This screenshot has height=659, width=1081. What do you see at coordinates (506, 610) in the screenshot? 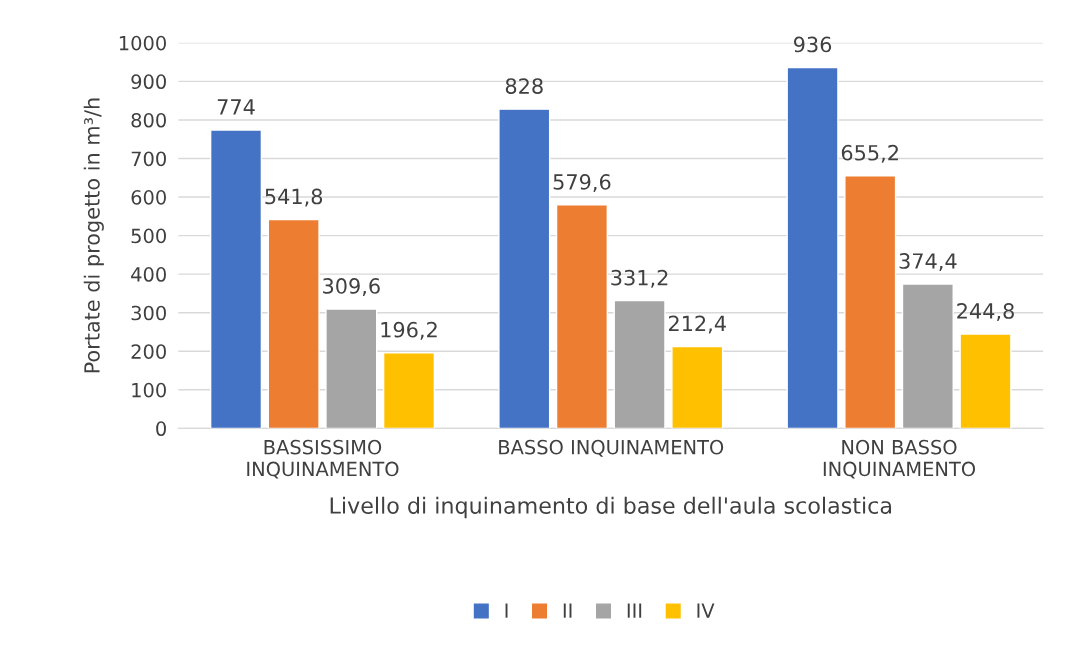
I see `legend-label: I` at bounding box center [506, 610].